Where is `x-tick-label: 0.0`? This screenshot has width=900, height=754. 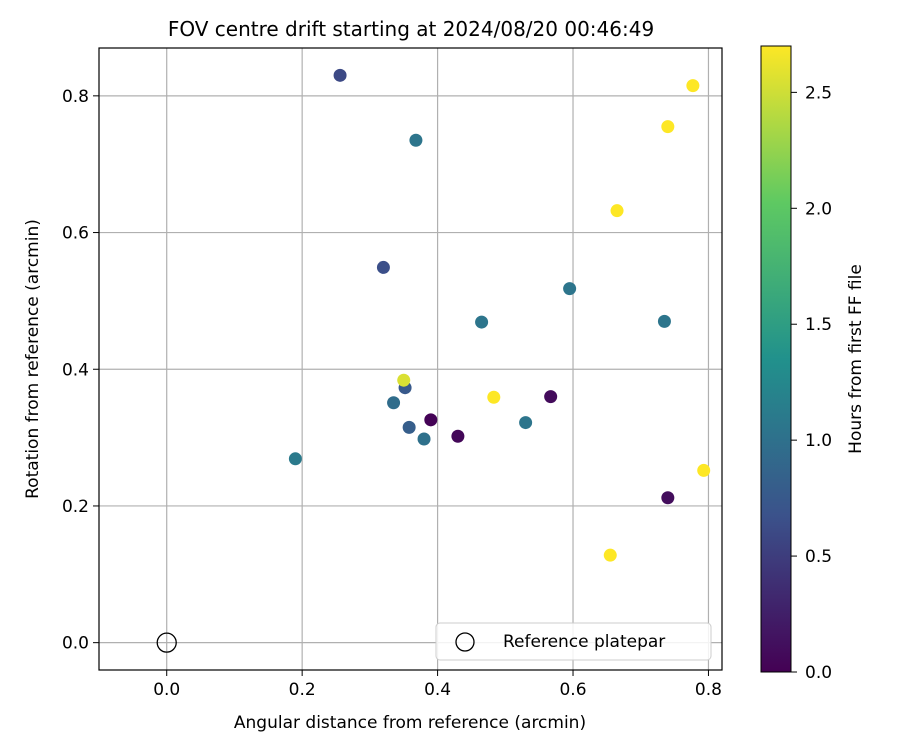
x-tick-label: 0.0 is located at coordinates (166, 690).